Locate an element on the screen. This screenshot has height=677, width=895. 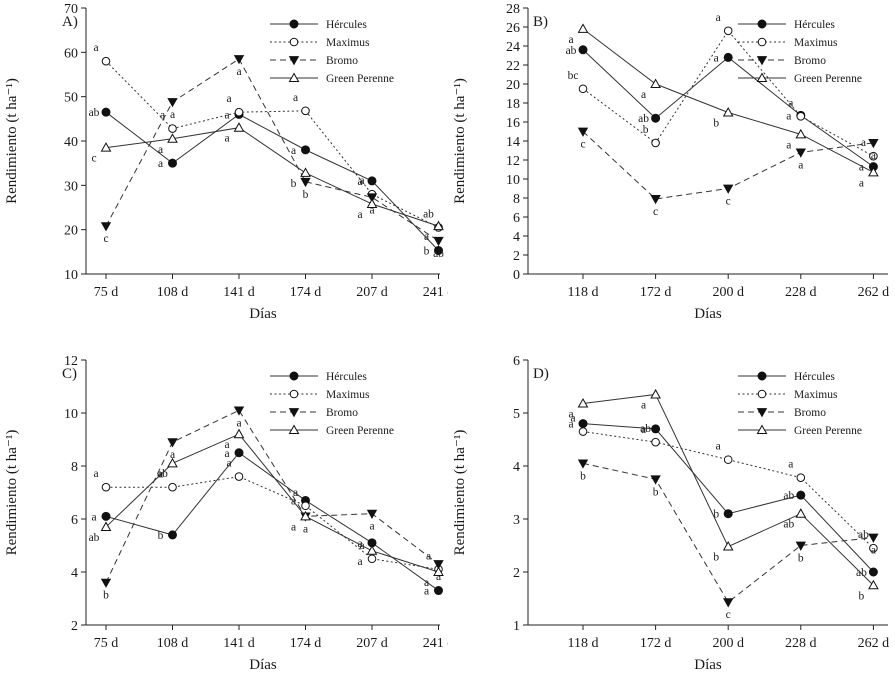
y-tick-label: 26 is located at coordinates (513, 28).